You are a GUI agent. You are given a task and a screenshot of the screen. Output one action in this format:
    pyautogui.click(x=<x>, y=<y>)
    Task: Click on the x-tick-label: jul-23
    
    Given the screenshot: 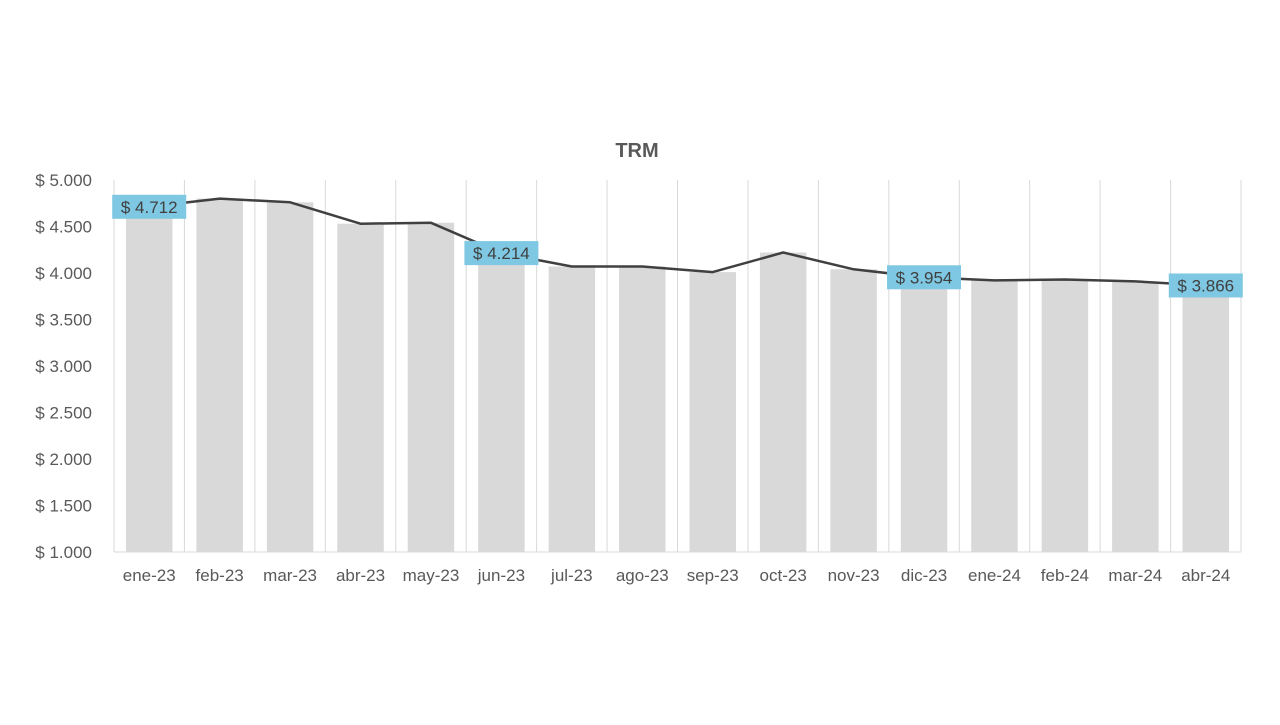 What is the action you would take?
    pyautogui.click(x=571, y=575)
    